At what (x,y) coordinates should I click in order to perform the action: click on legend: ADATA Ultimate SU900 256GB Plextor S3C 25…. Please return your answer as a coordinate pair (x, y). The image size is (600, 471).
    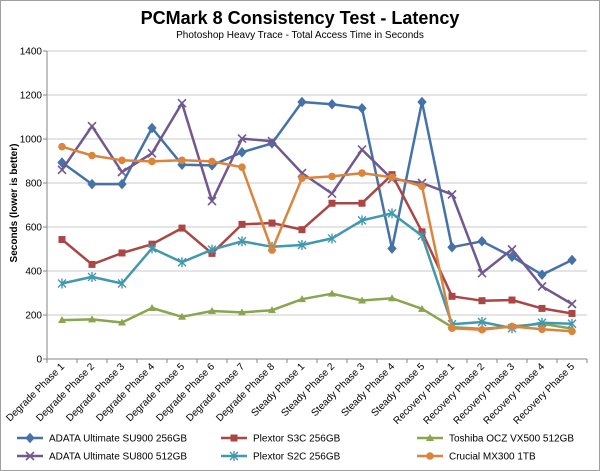
    Looking at the image, I should click on (295, 447).